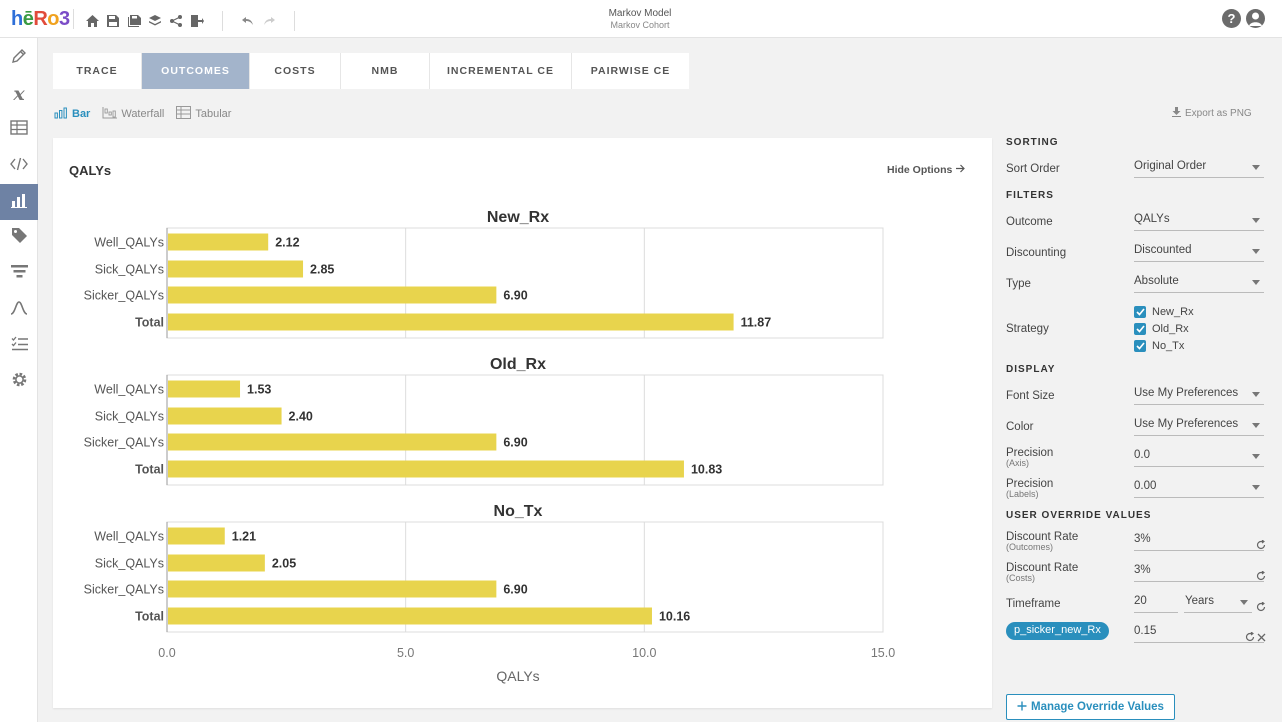 The image size is (1282, 722). Describe the element at coordinates (1199, 221) in the screenshot. I see `outcome-select: QALYs` at that location.